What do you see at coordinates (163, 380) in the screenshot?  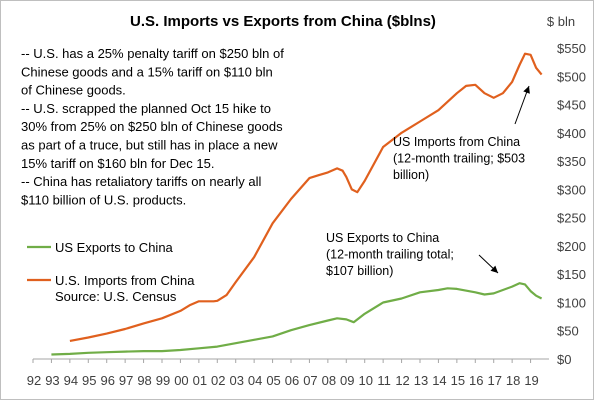 I see `x-tick-label: 99` at bounding box center [163, 380].